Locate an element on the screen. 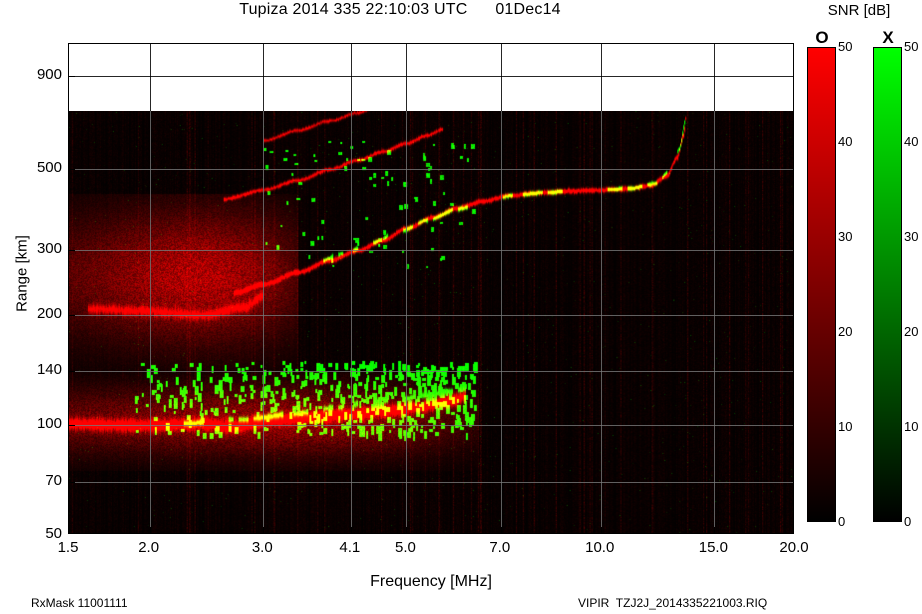 The width and height of the screenshot is (922, 614). page-title: Tupiza 2014 335 22:10:03 UTC 01Dec14 is located at coordinates (400, 9).